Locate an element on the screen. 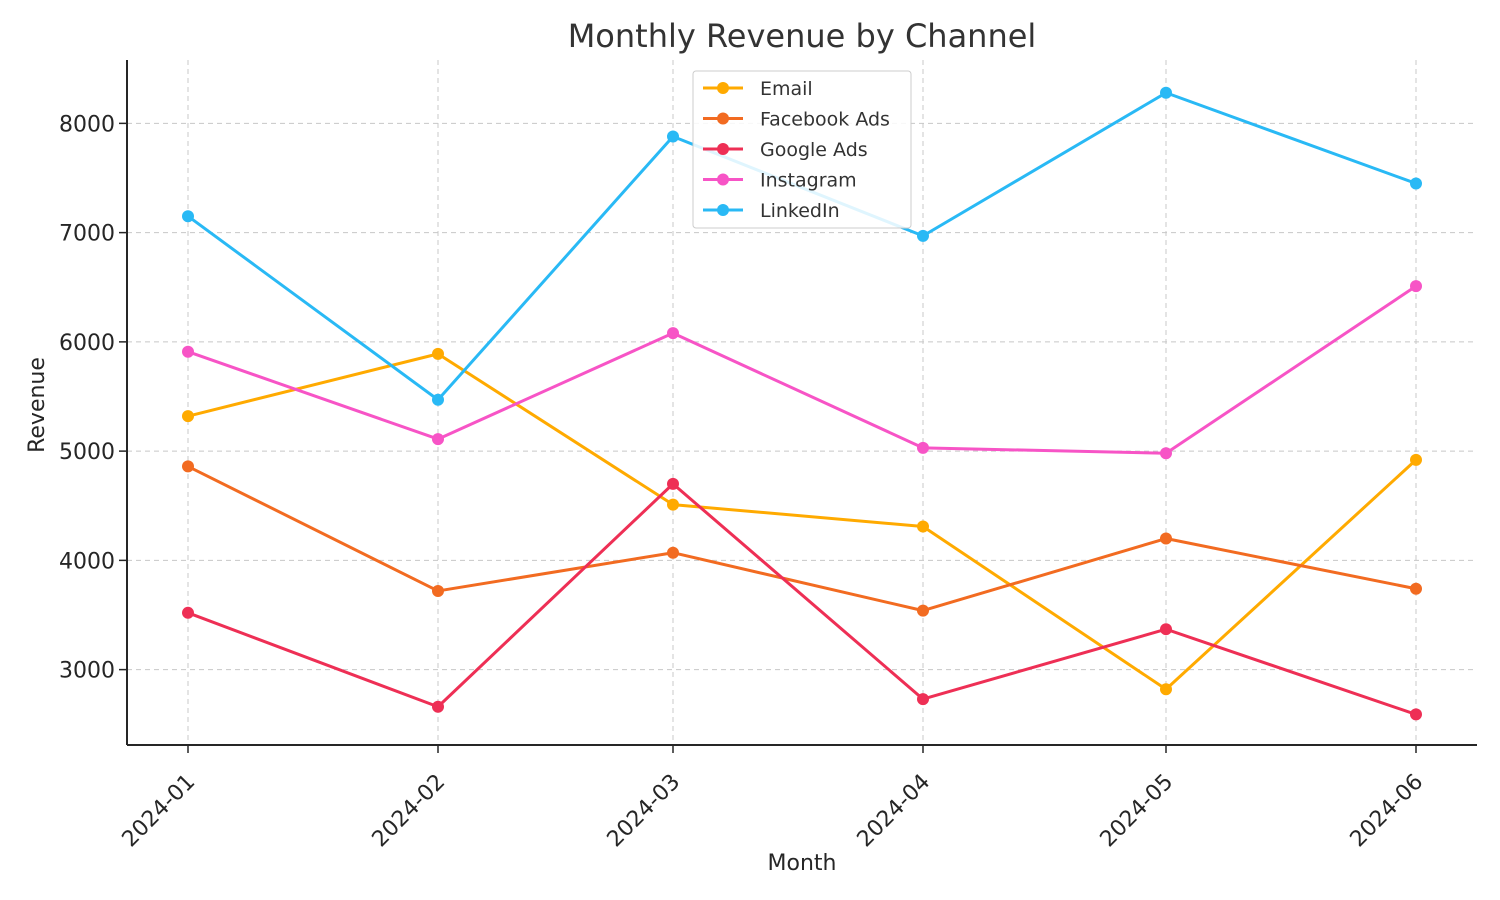 The height and width of the screenshot is (900, 1500). y-tick-label: 4000 is located at coordinates (87, 561).